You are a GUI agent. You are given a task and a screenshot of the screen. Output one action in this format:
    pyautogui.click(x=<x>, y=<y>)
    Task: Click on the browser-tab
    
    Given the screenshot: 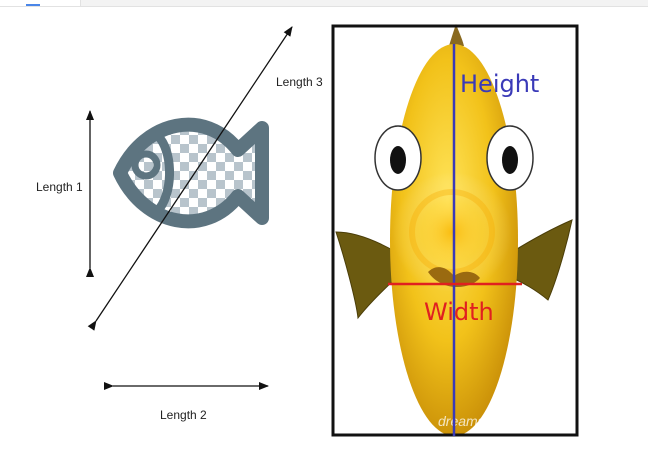 What is the action you would take?
    pyautogui.click(x=40, y=3)
    